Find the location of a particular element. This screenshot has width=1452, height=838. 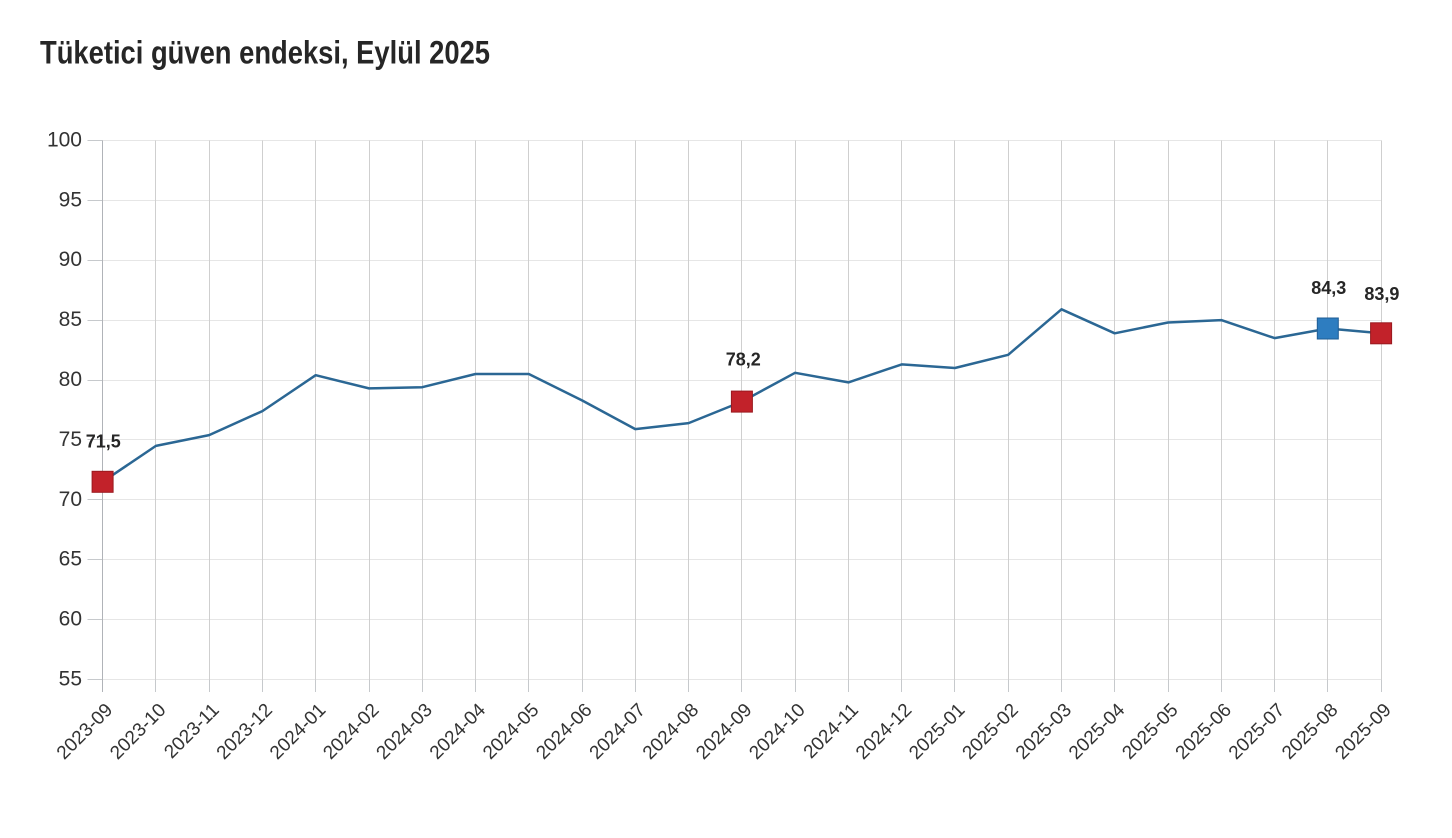

svg-text: 65 is located at coordinates (70, 559).